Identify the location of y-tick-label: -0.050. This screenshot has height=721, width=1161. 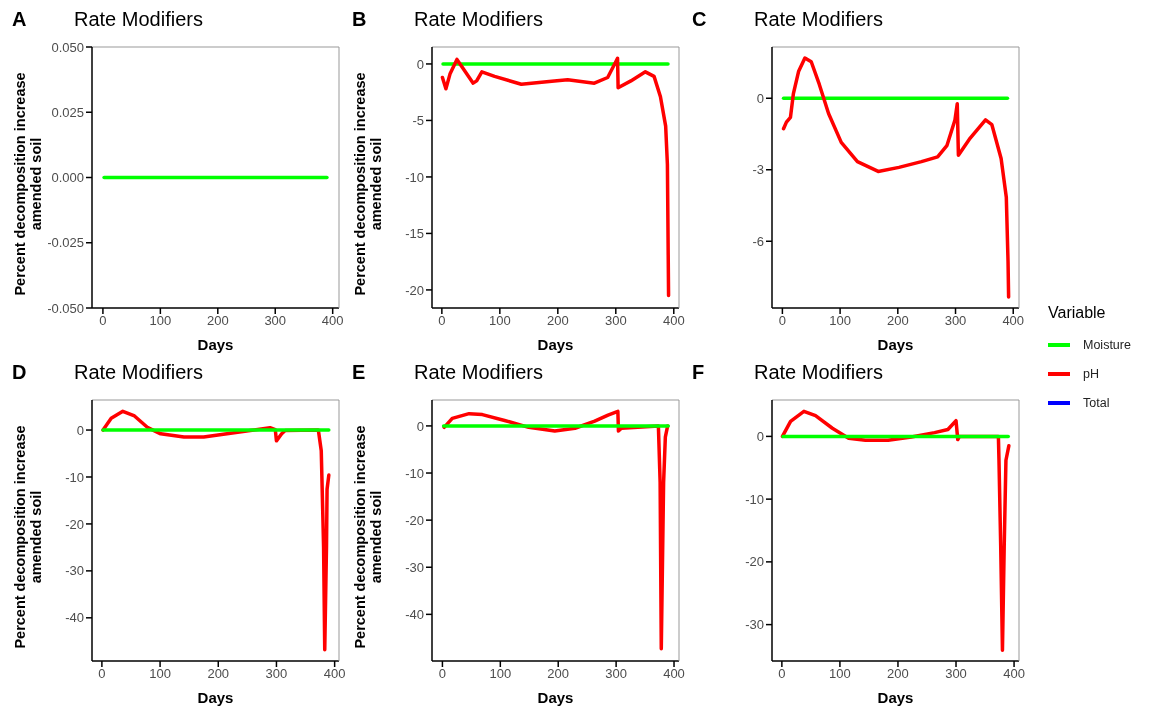
(65, 308).